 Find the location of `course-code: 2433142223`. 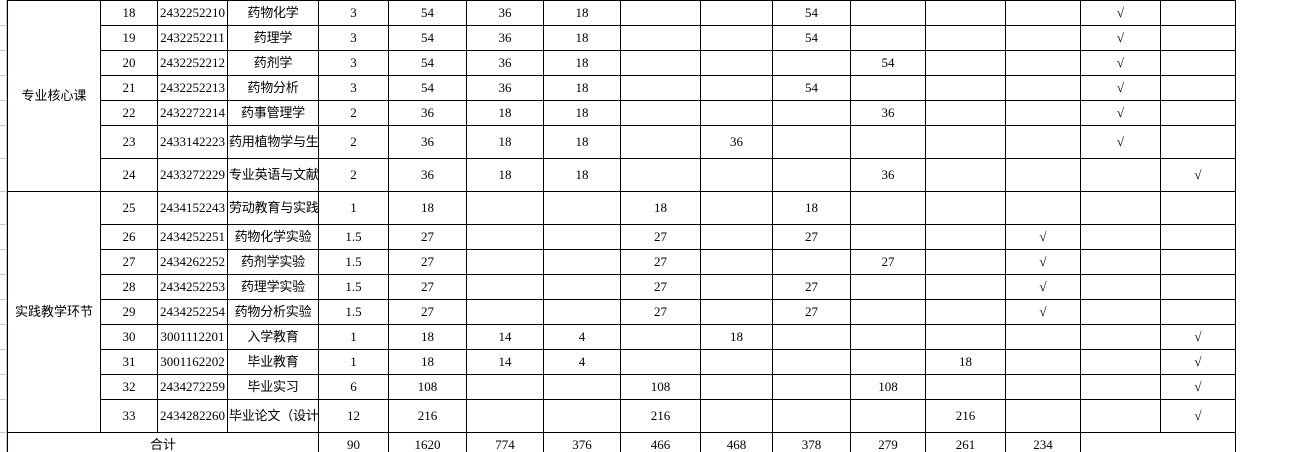

course-code: 2433142223 is located at coordinates (192, 142).